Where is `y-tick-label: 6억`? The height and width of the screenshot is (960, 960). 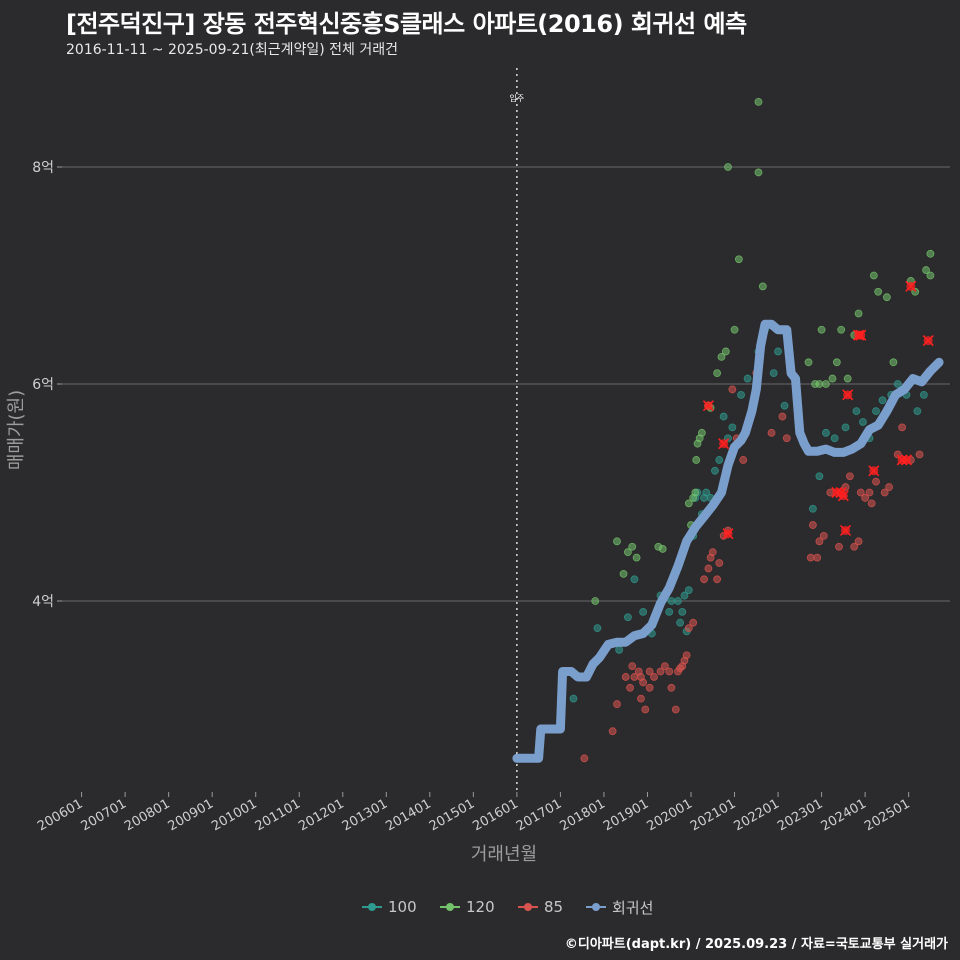 y-tick-label: 6억 is located at coordinates (43, 385).